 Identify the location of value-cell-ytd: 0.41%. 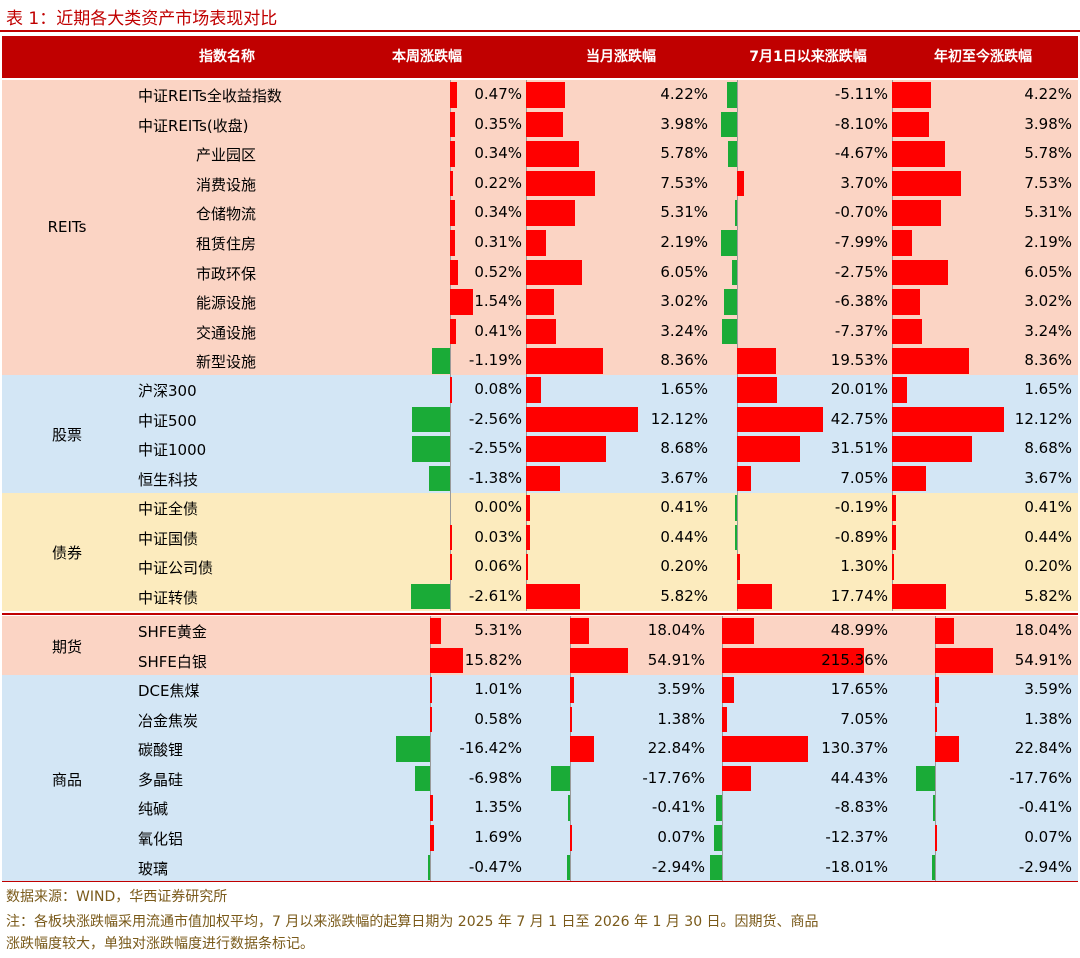
(1048, 507).